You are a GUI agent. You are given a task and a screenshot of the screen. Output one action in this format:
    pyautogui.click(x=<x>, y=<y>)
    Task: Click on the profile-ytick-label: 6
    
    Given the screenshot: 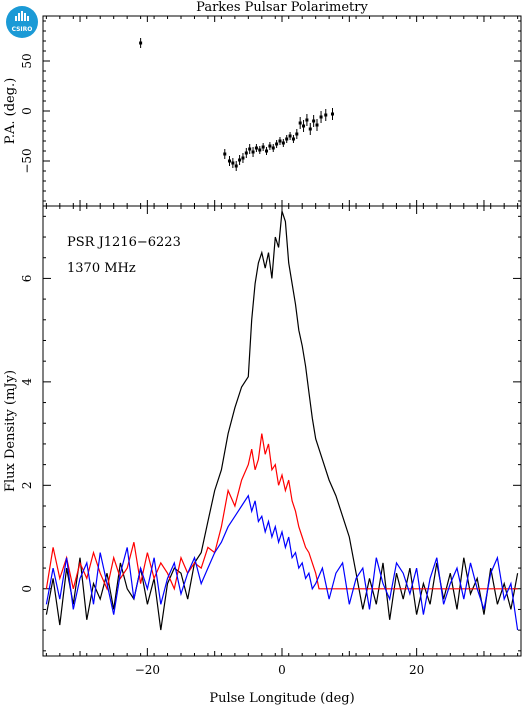 What is the action you would take?
    pyautogui.click(x=27, y=279)
    